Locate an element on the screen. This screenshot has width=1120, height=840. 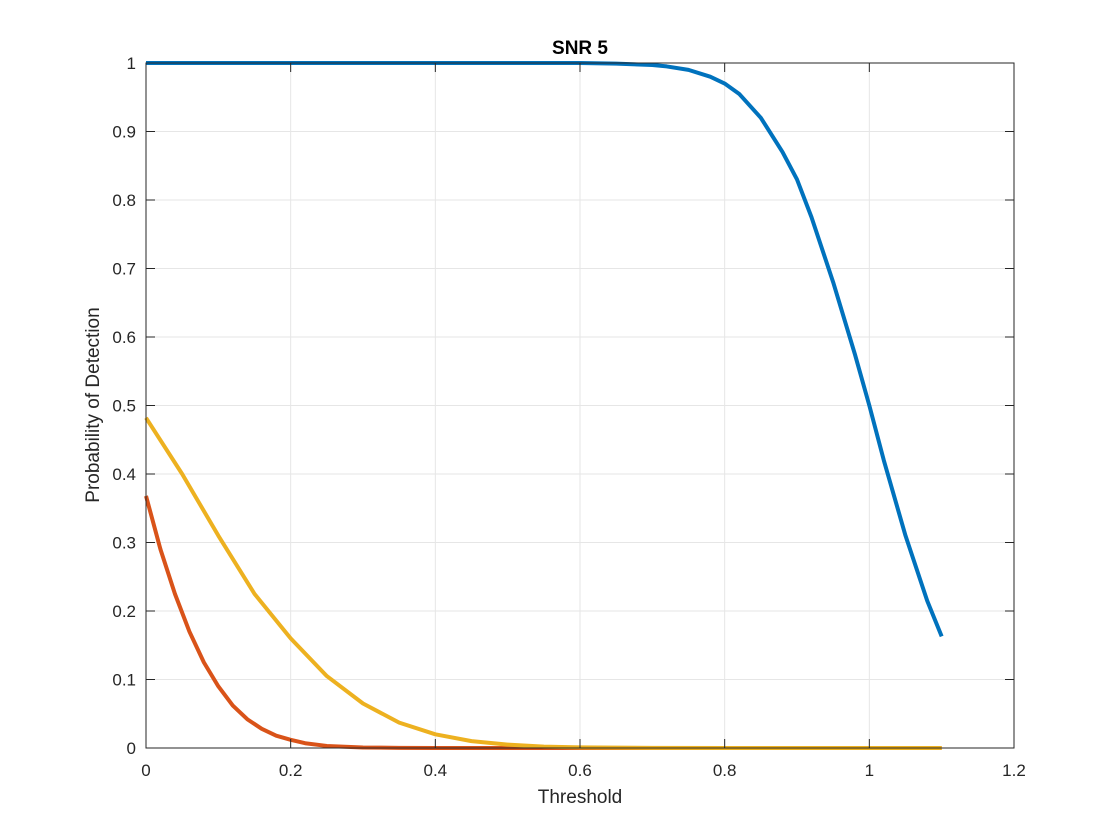
chart-title: SNR 5 is located at coordinates (580, 48).